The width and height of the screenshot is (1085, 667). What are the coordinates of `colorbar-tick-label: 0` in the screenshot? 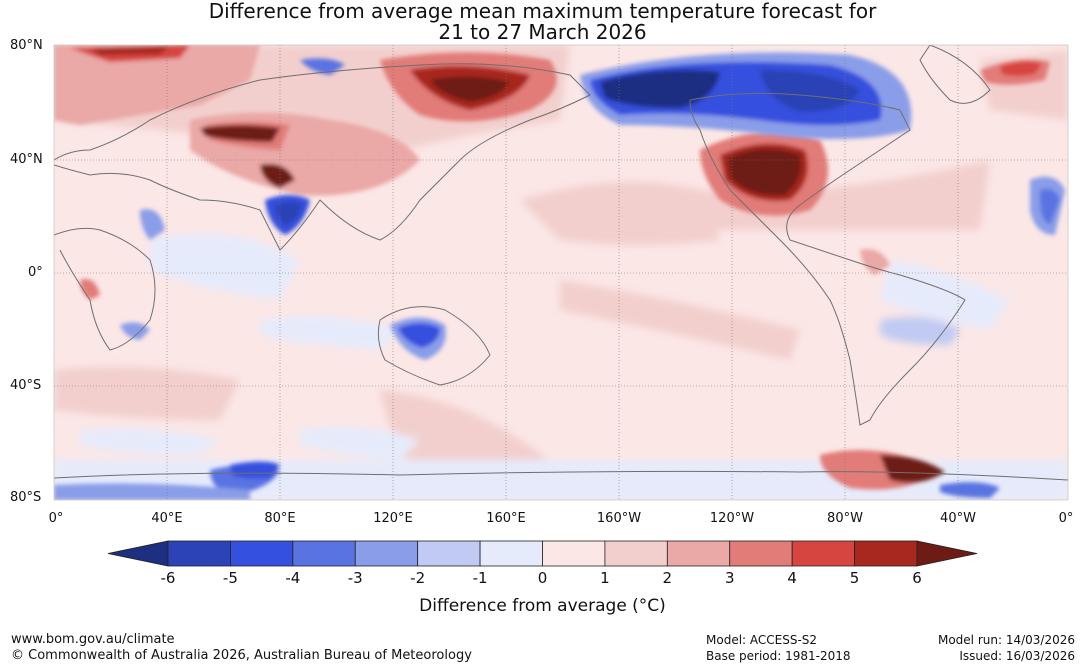 It's located at (542, 578).